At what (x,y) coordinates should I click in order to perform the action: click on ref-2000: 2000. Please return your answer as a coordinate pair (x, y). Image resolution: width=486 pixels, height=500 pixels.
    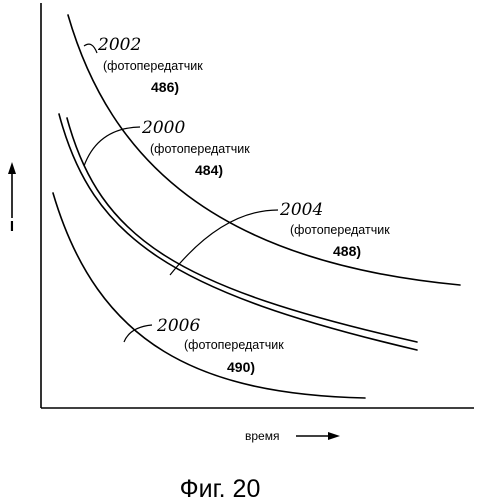
    Looking at the image, I should click on (163, 128).